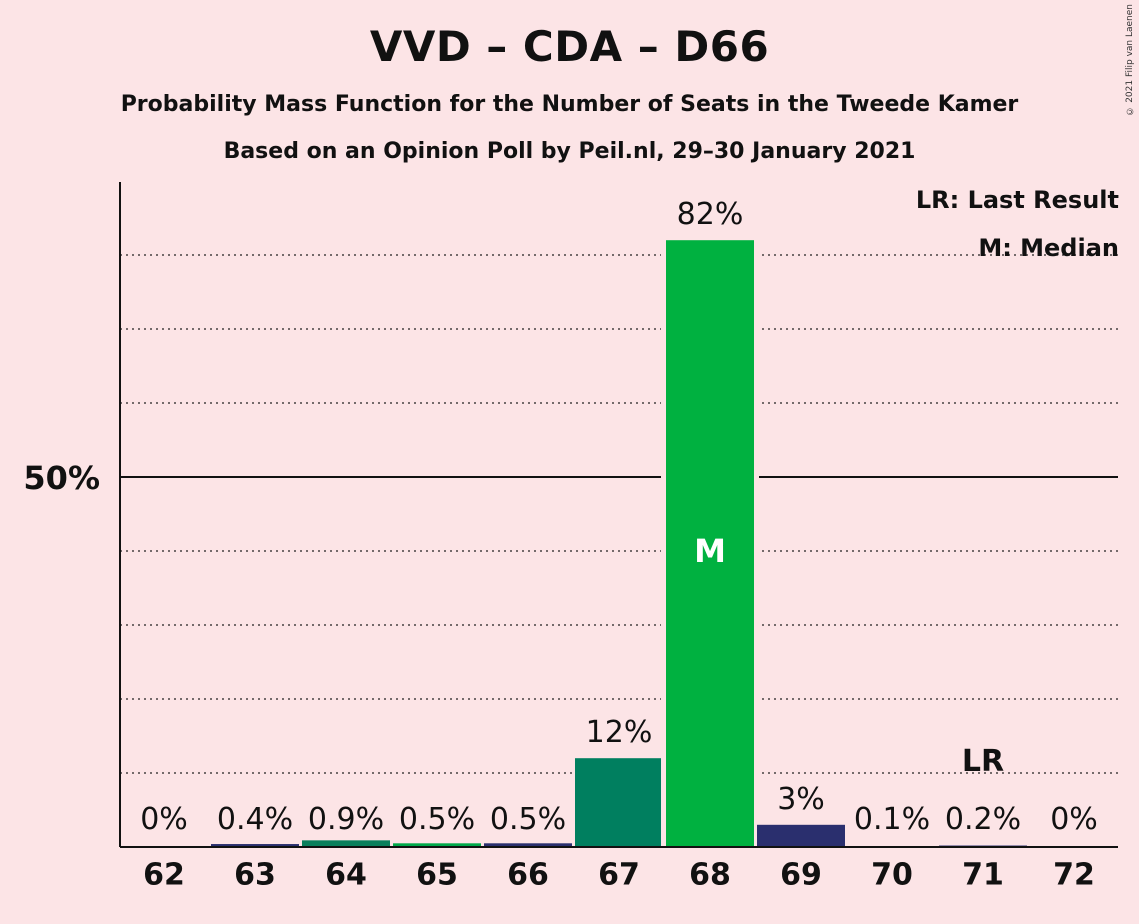 The height and width of the screenshot is (924, 1139). I want to click on chart-title: VVD – CDA – D66, so click(569, 46).